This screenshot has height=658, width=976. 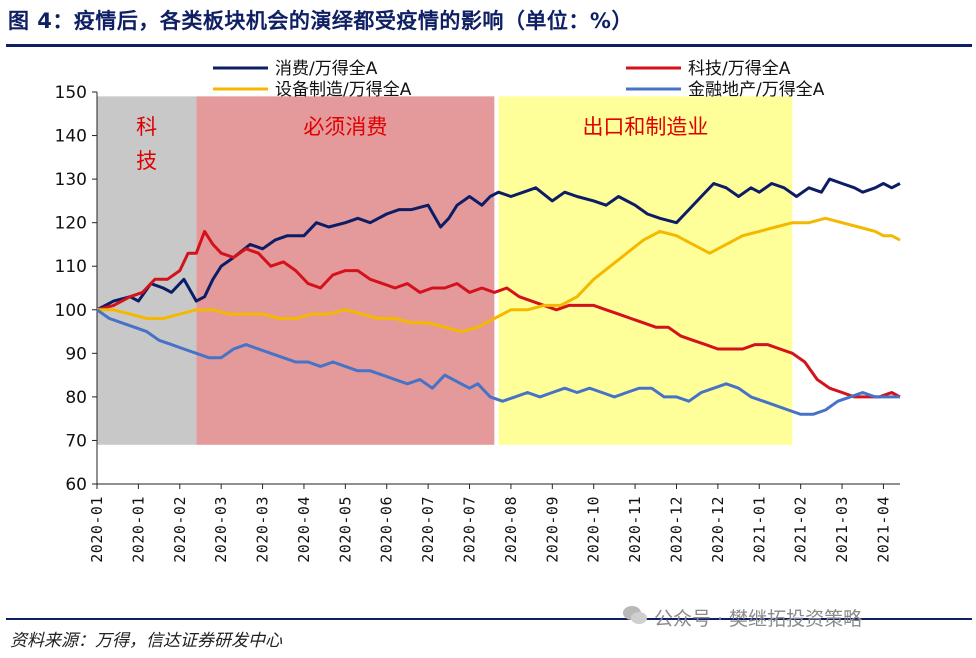 What do you see at coordinates (71, 224) in the screenshot?
I see `y-tick-label: 120` at bounding box center [71, 224].